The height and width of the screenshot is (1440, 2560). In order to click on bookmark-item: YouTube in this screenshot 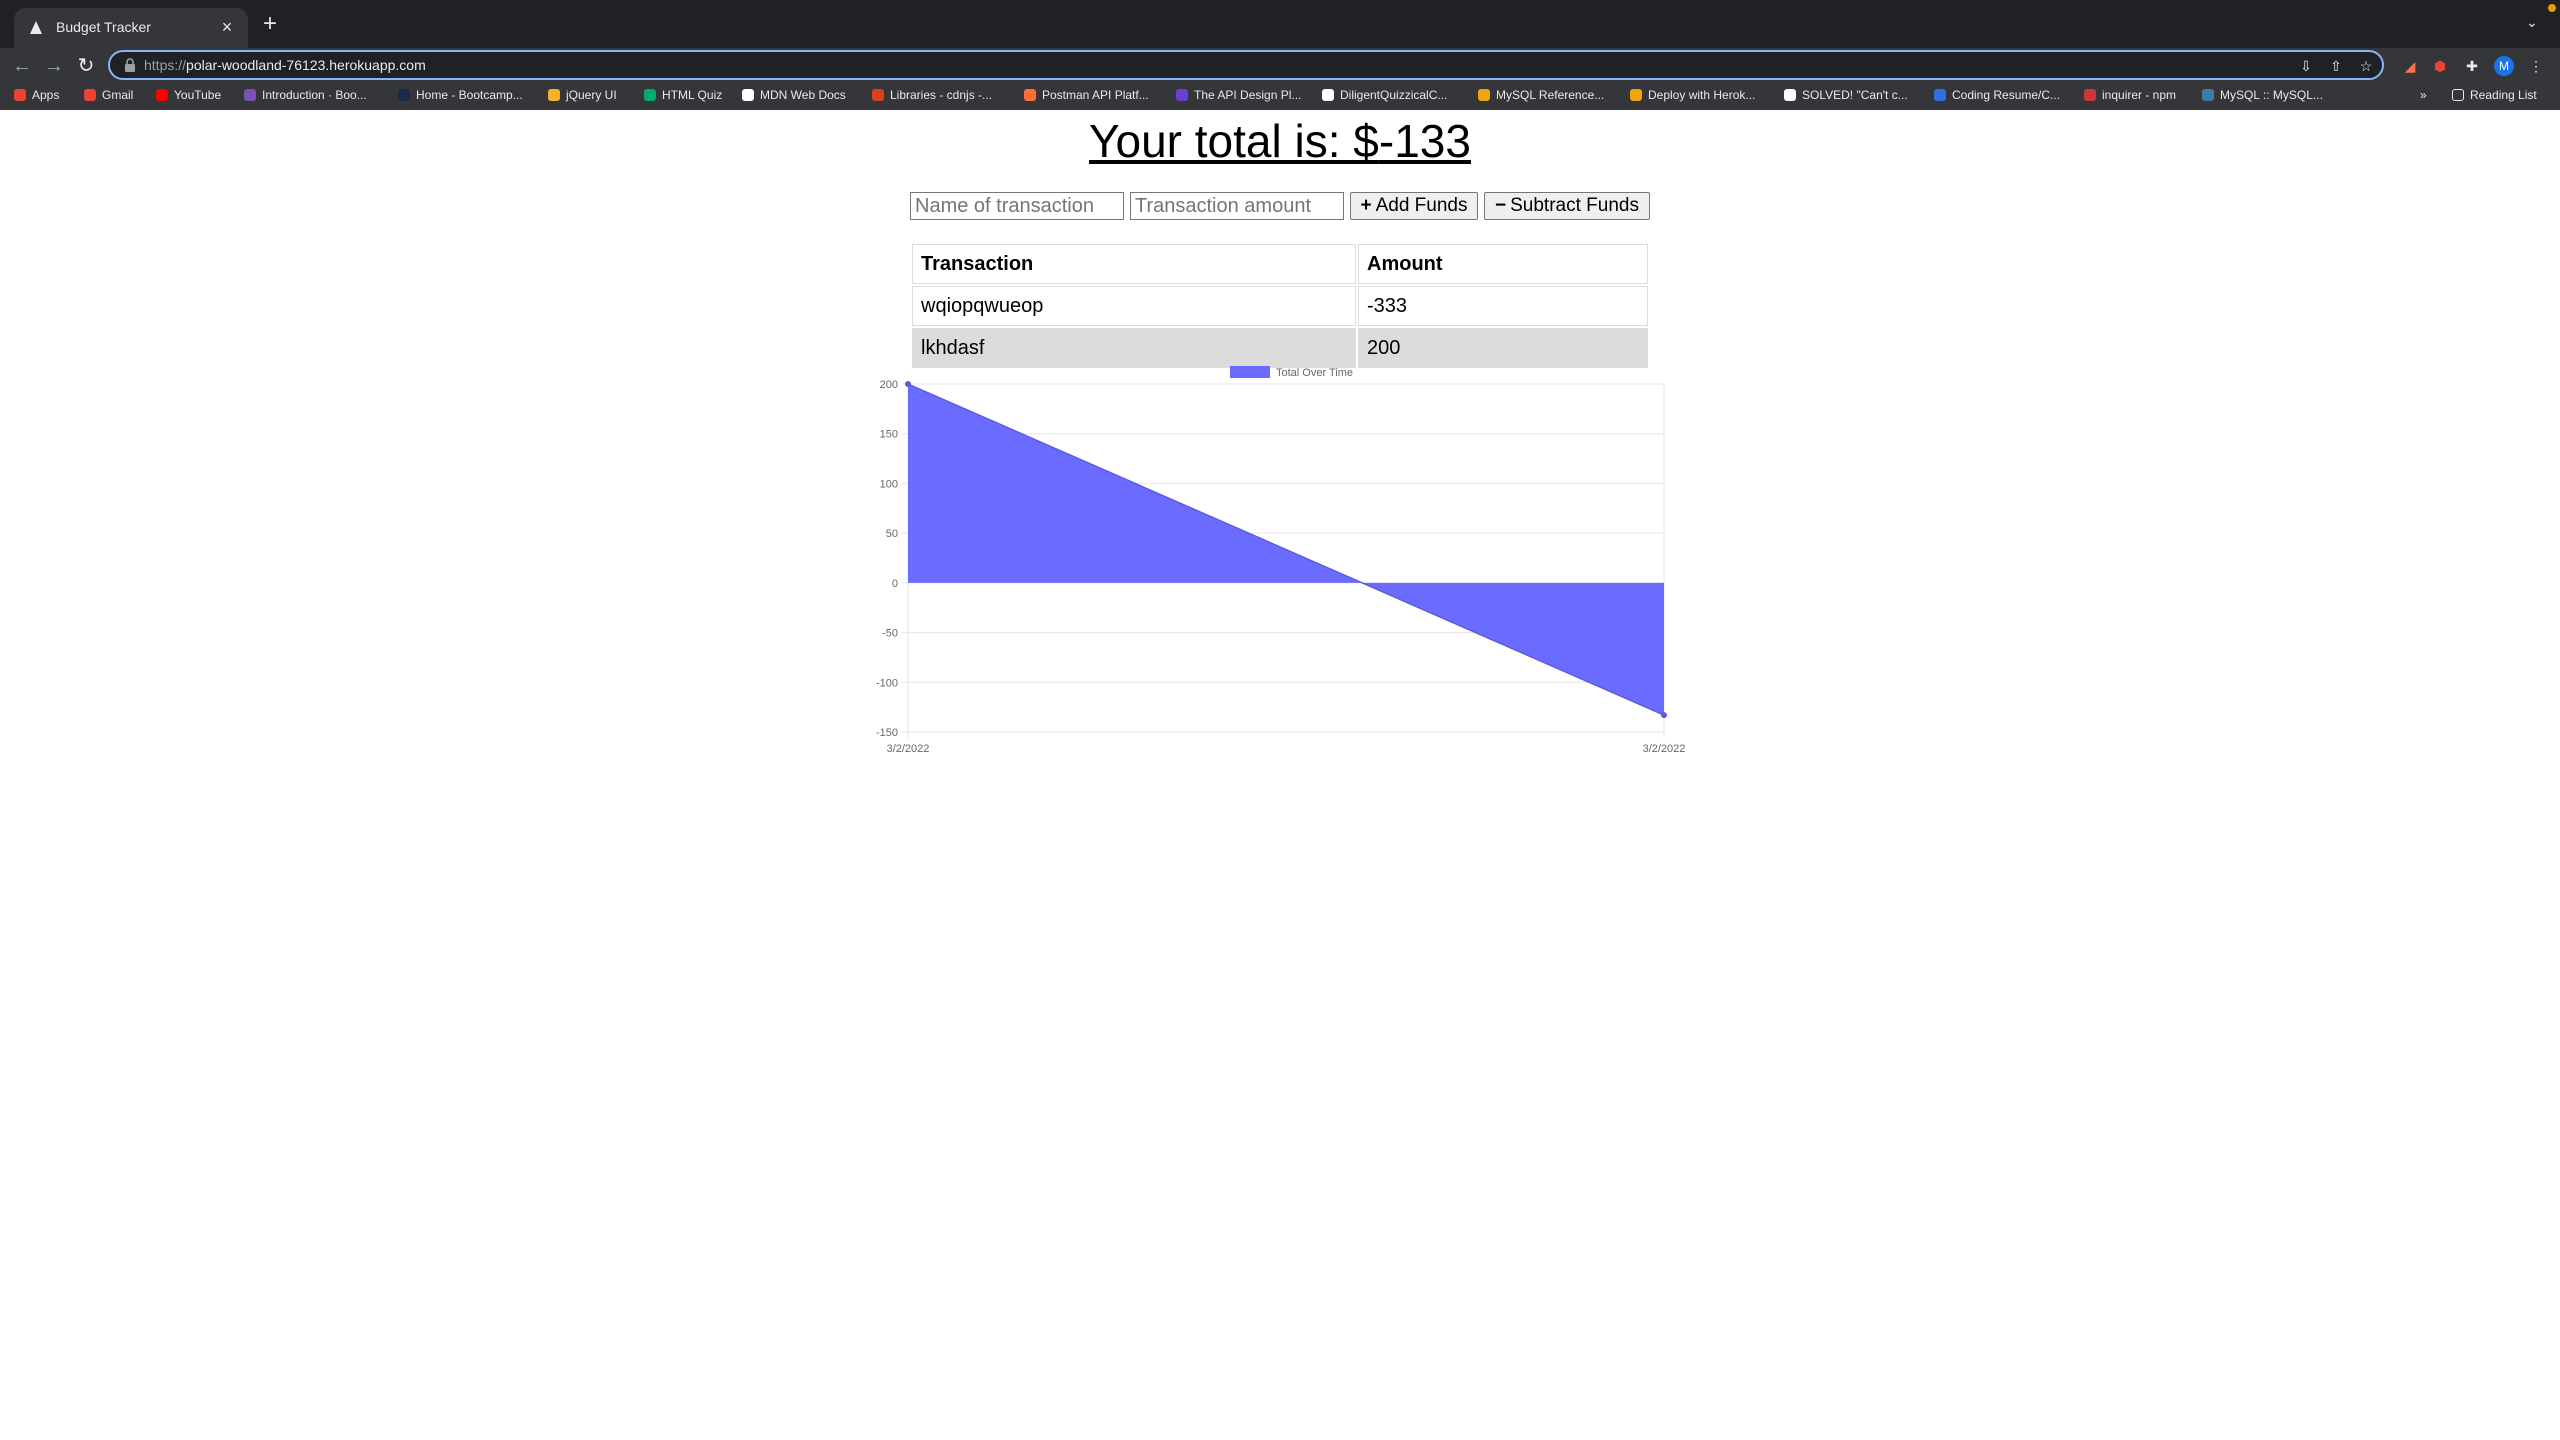, I will do `click(188, 97)`.